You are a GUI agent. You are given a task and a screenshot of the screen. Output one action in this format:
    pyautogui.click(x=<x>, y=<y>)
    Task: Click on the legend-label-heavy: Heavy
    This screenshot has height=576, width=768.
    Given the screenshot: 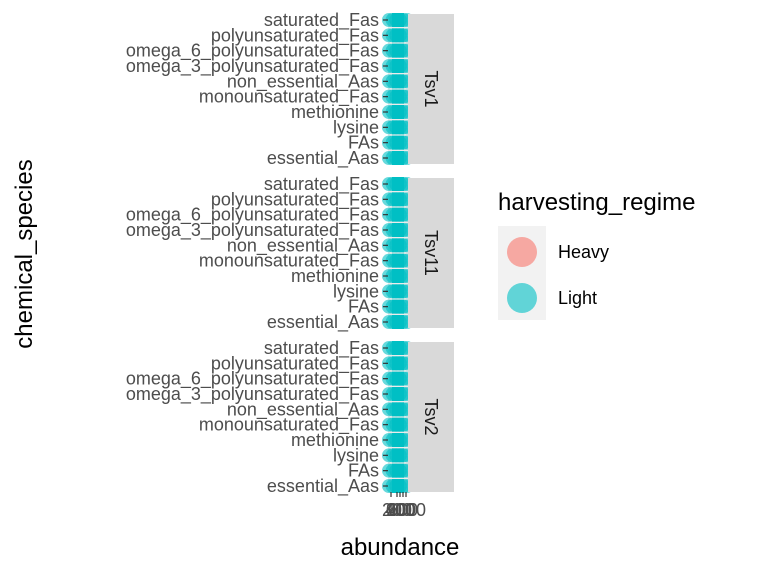 What is the action you would take?
    pyautogui.click(x=583, y=252)
    